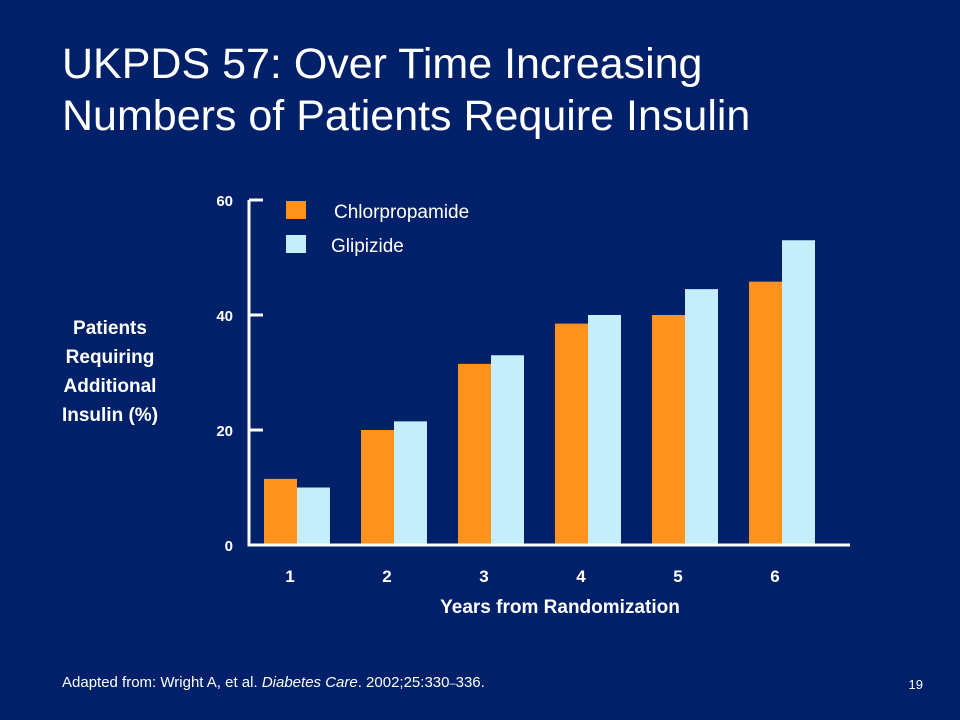 Image resolution: width=960 pixels, height=720 pixels. Describe the element at coordinates (581, 576) in the screenshot. I see `x-tick-label: 4` at that location.